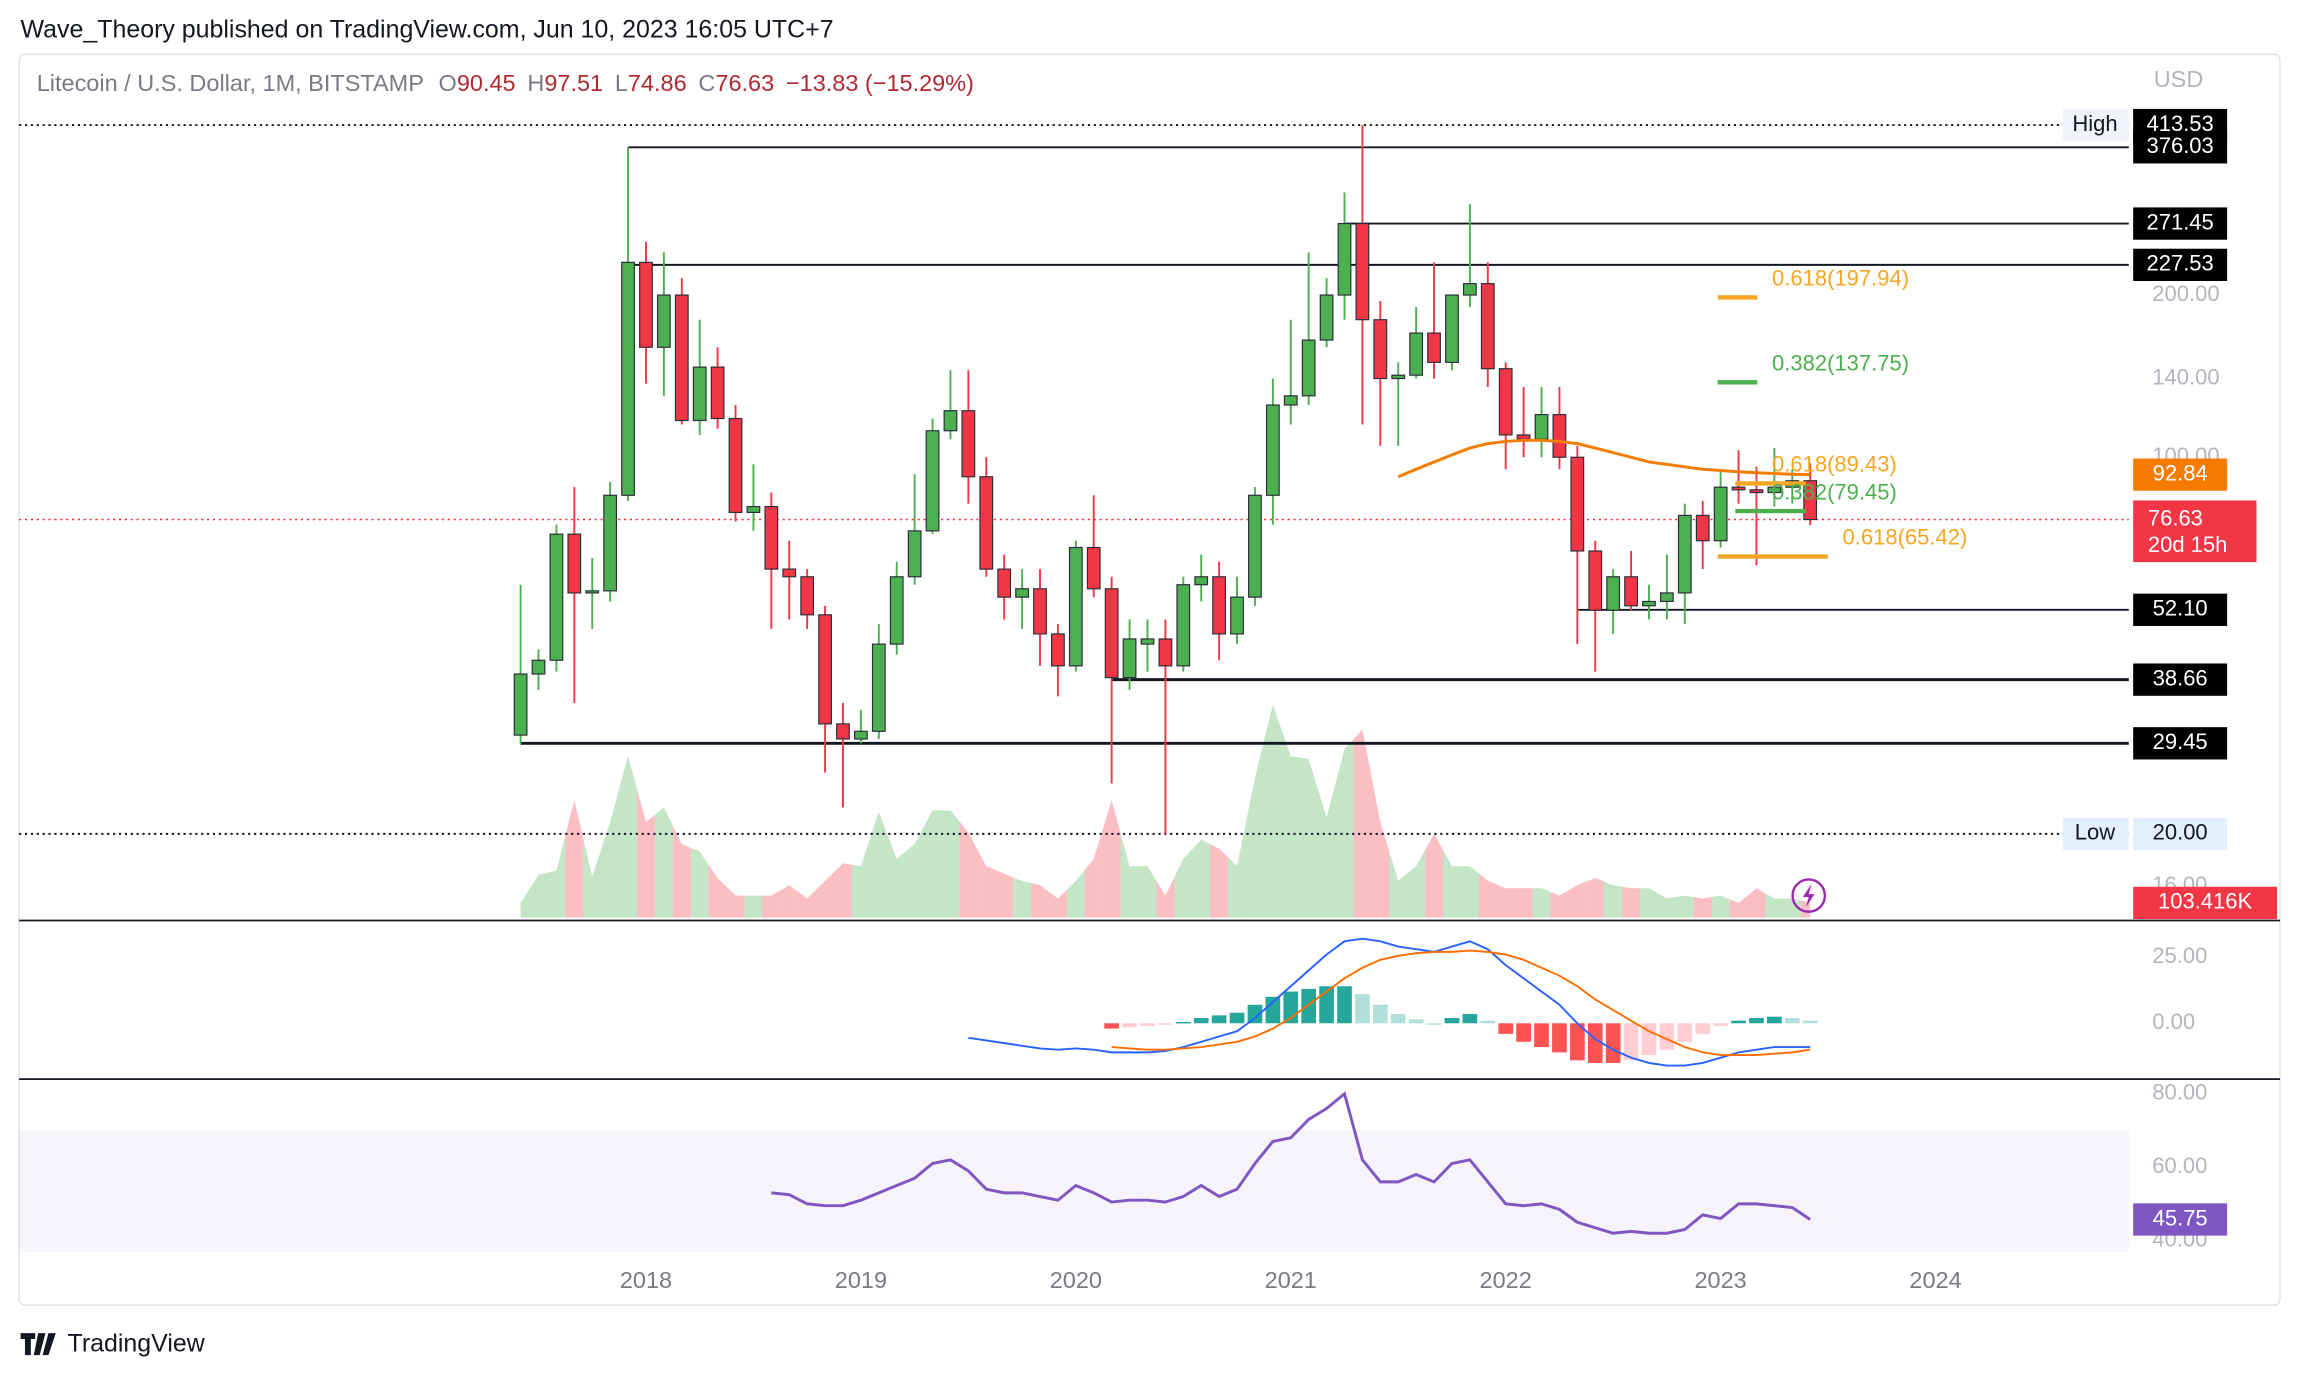 This screenshot has height=1378, width=2302. I want to click on fib-label: 0.382(137.75), so click(1840, 362).